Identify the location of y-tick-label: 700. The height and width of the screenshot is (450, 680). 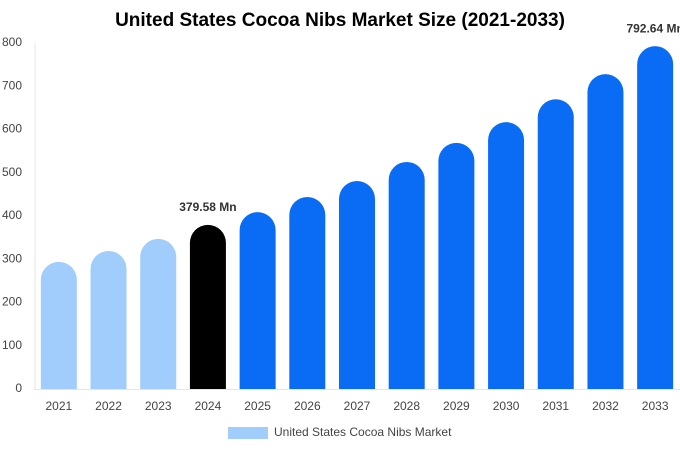
(12, 85).